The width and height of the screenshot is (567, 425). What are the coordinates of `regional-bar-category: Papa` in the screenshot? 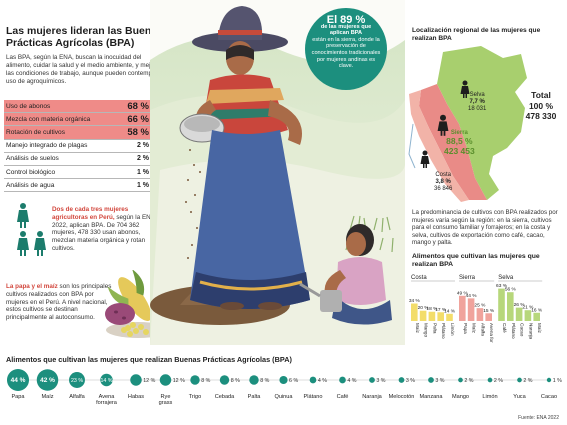 It's located at (465, 328).